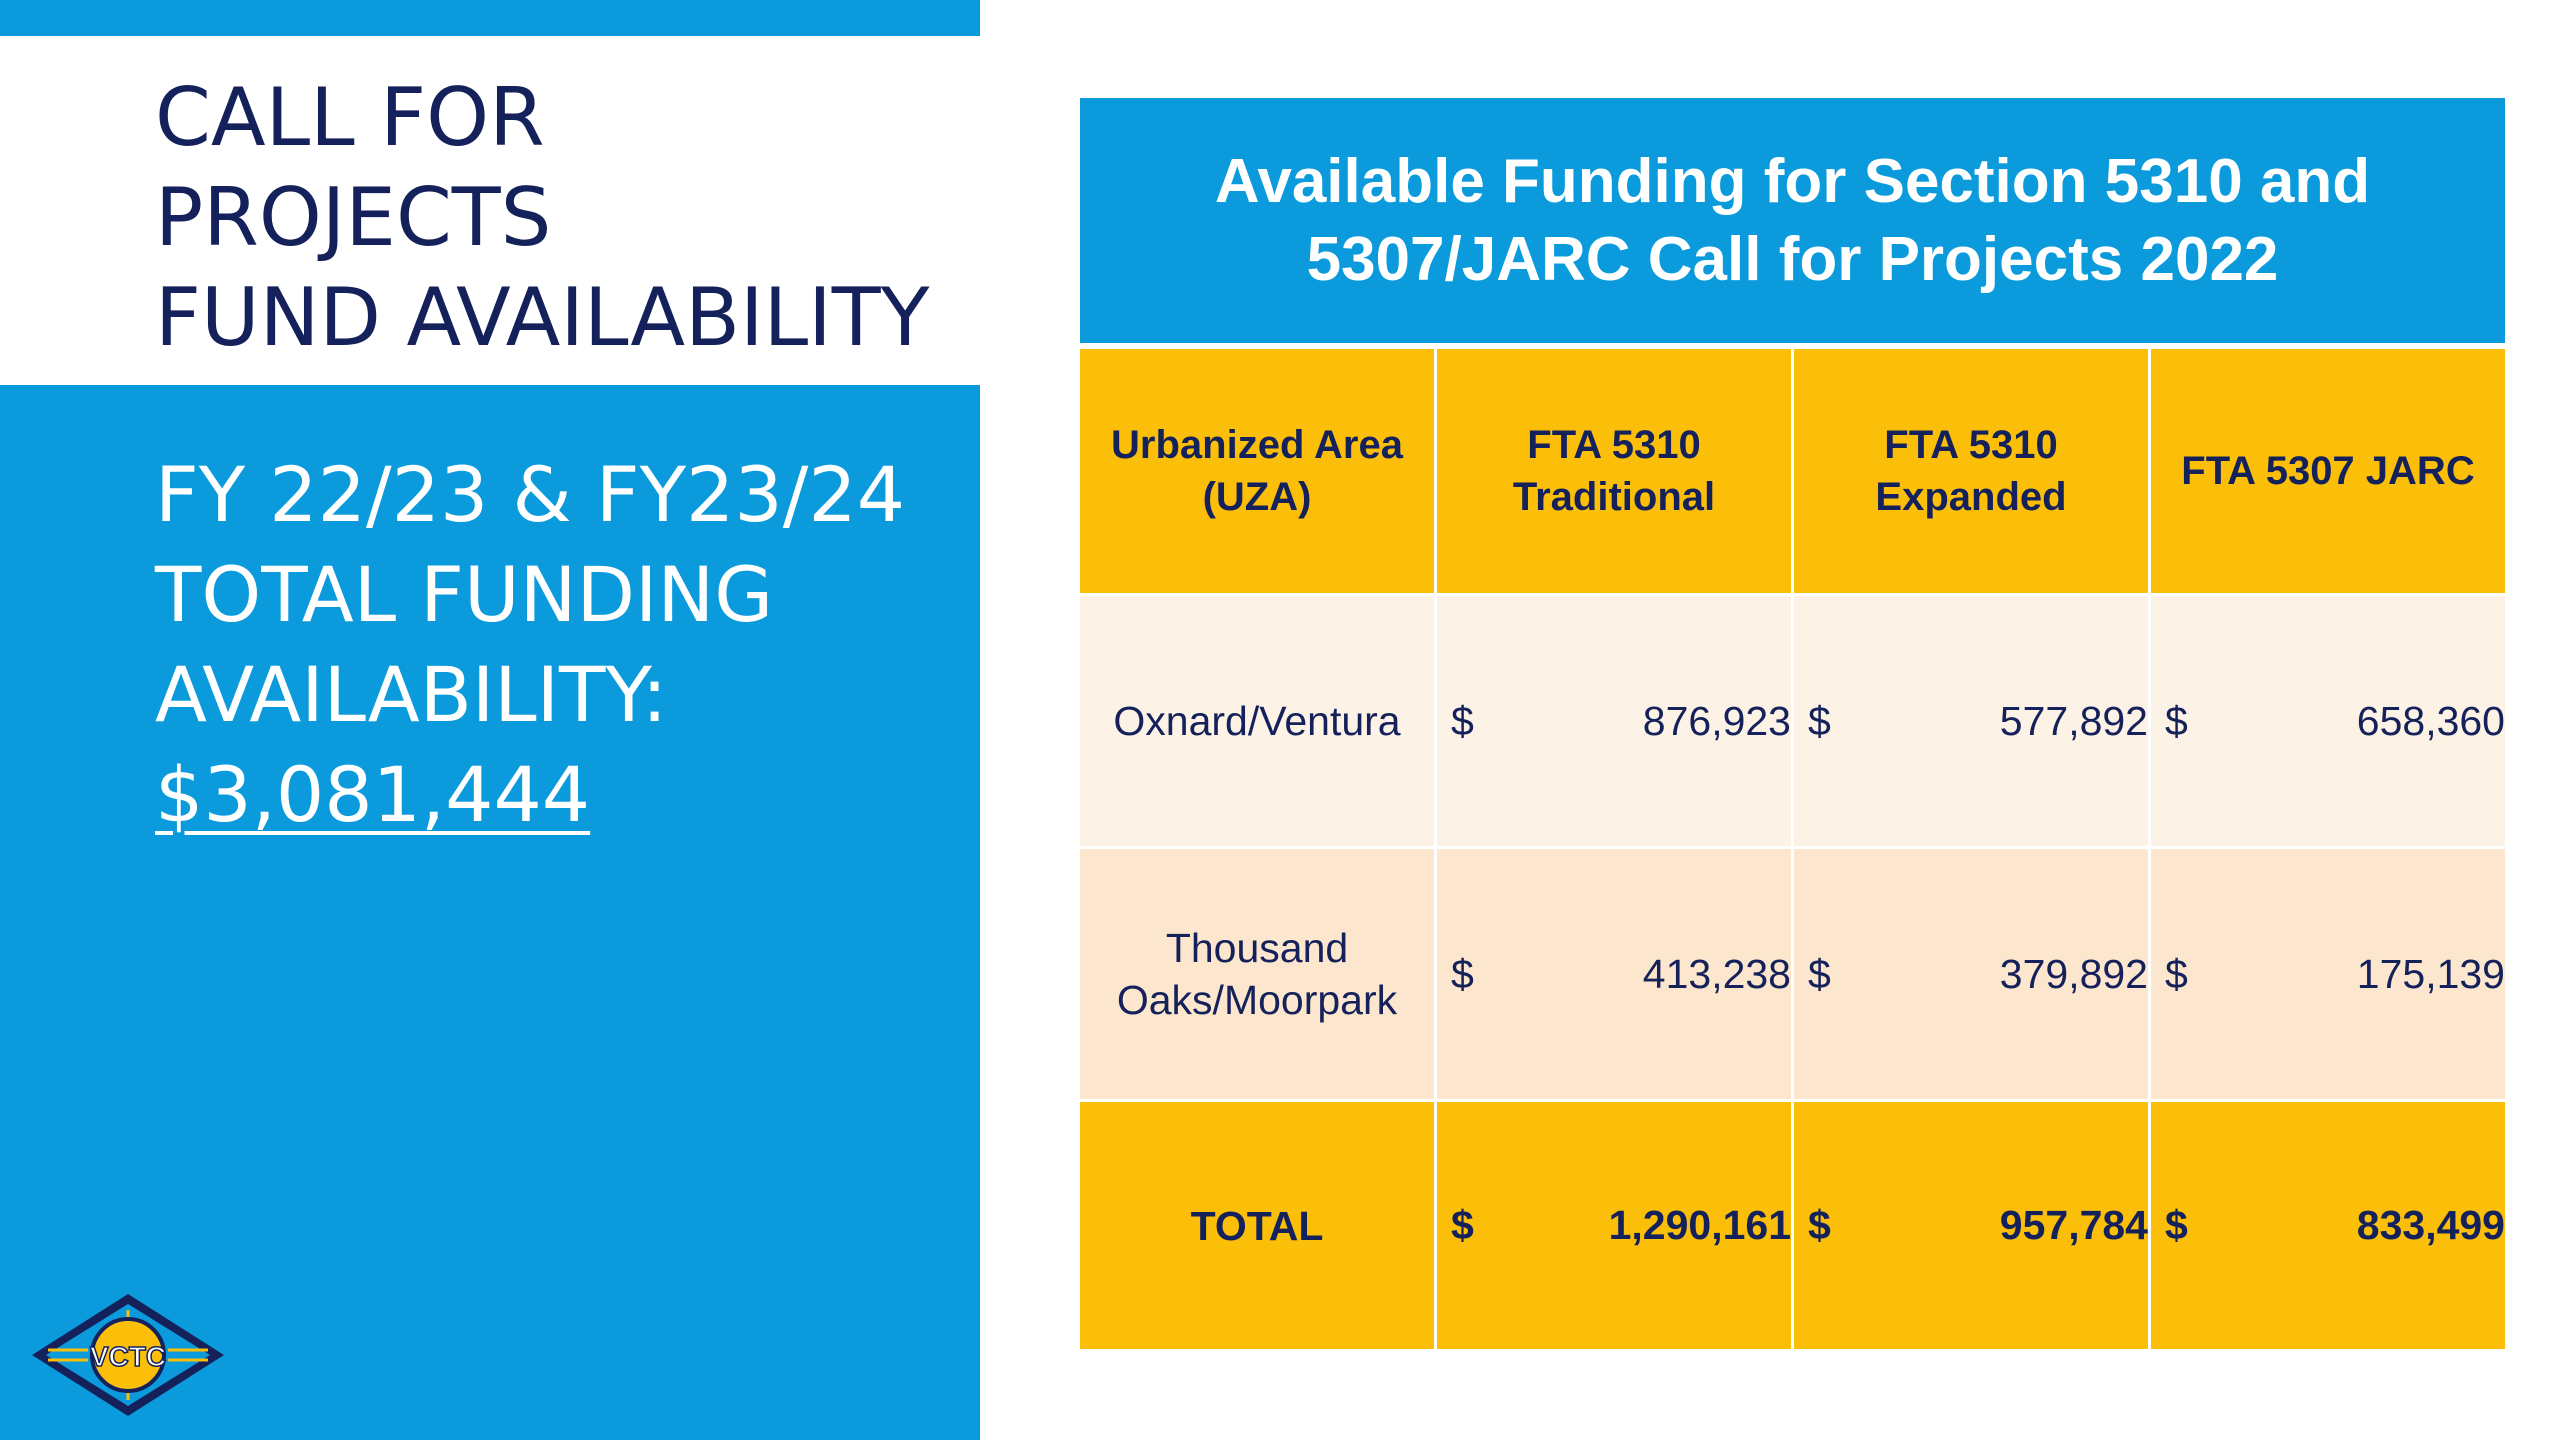  I want to click on table-title-line: Available Funding for Section 5310 and, so click(1792, 181).